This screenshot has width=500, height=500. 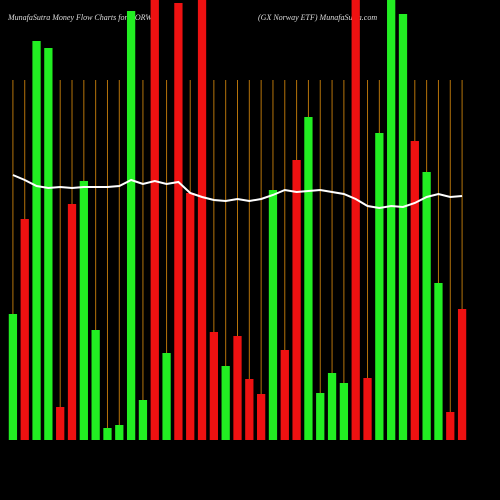 What do you see at coordinates (317, 17) in the screenshot?
I see `chart-subtitle: (GX Norway ETF) MunafaSutra.com` at bounding box center [317, 17].